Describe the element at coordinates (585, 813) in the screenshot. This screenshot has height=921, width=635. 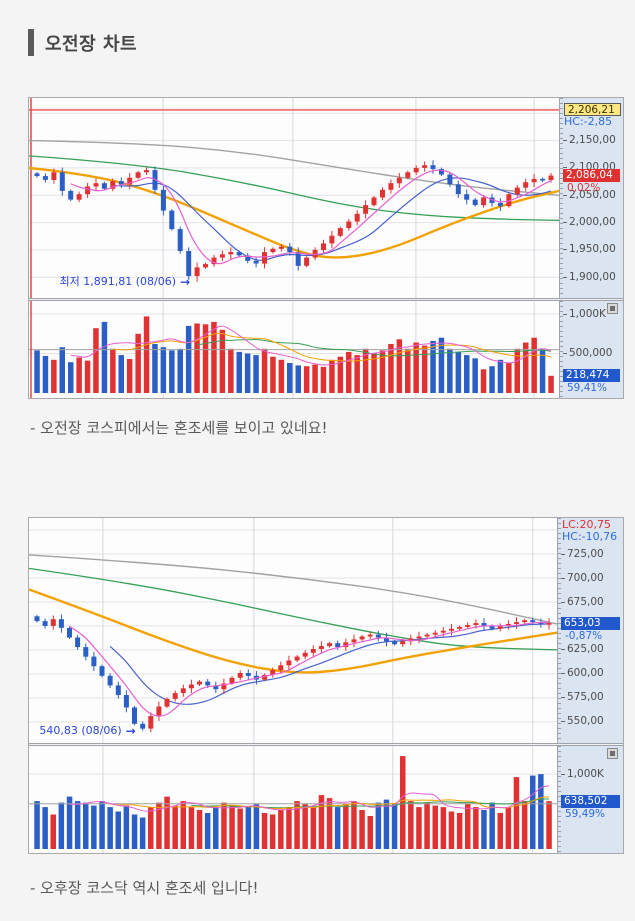
I see `kosdaq-volume-pct: 59,49%` at that location.